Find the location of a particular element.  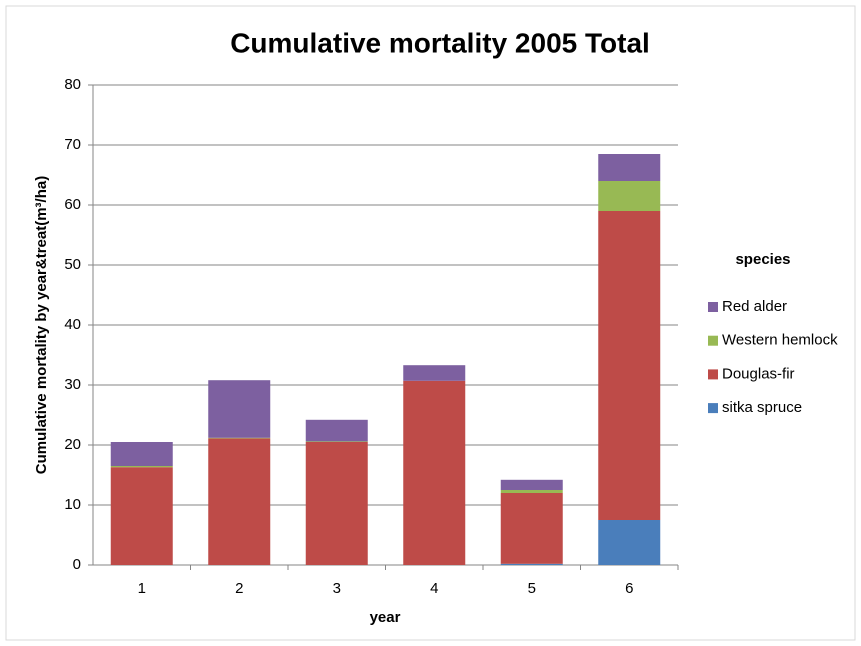

x-axis-label: year is located at coordinates (385, 617).